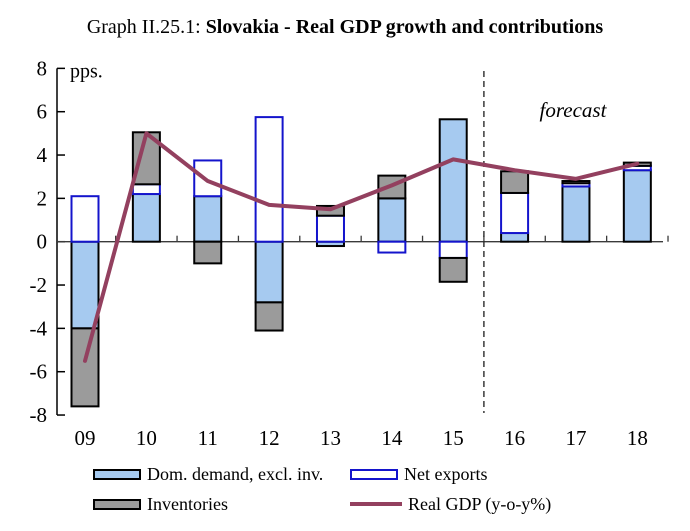  I want to click on x-category-label: 17, so click(575, 438).